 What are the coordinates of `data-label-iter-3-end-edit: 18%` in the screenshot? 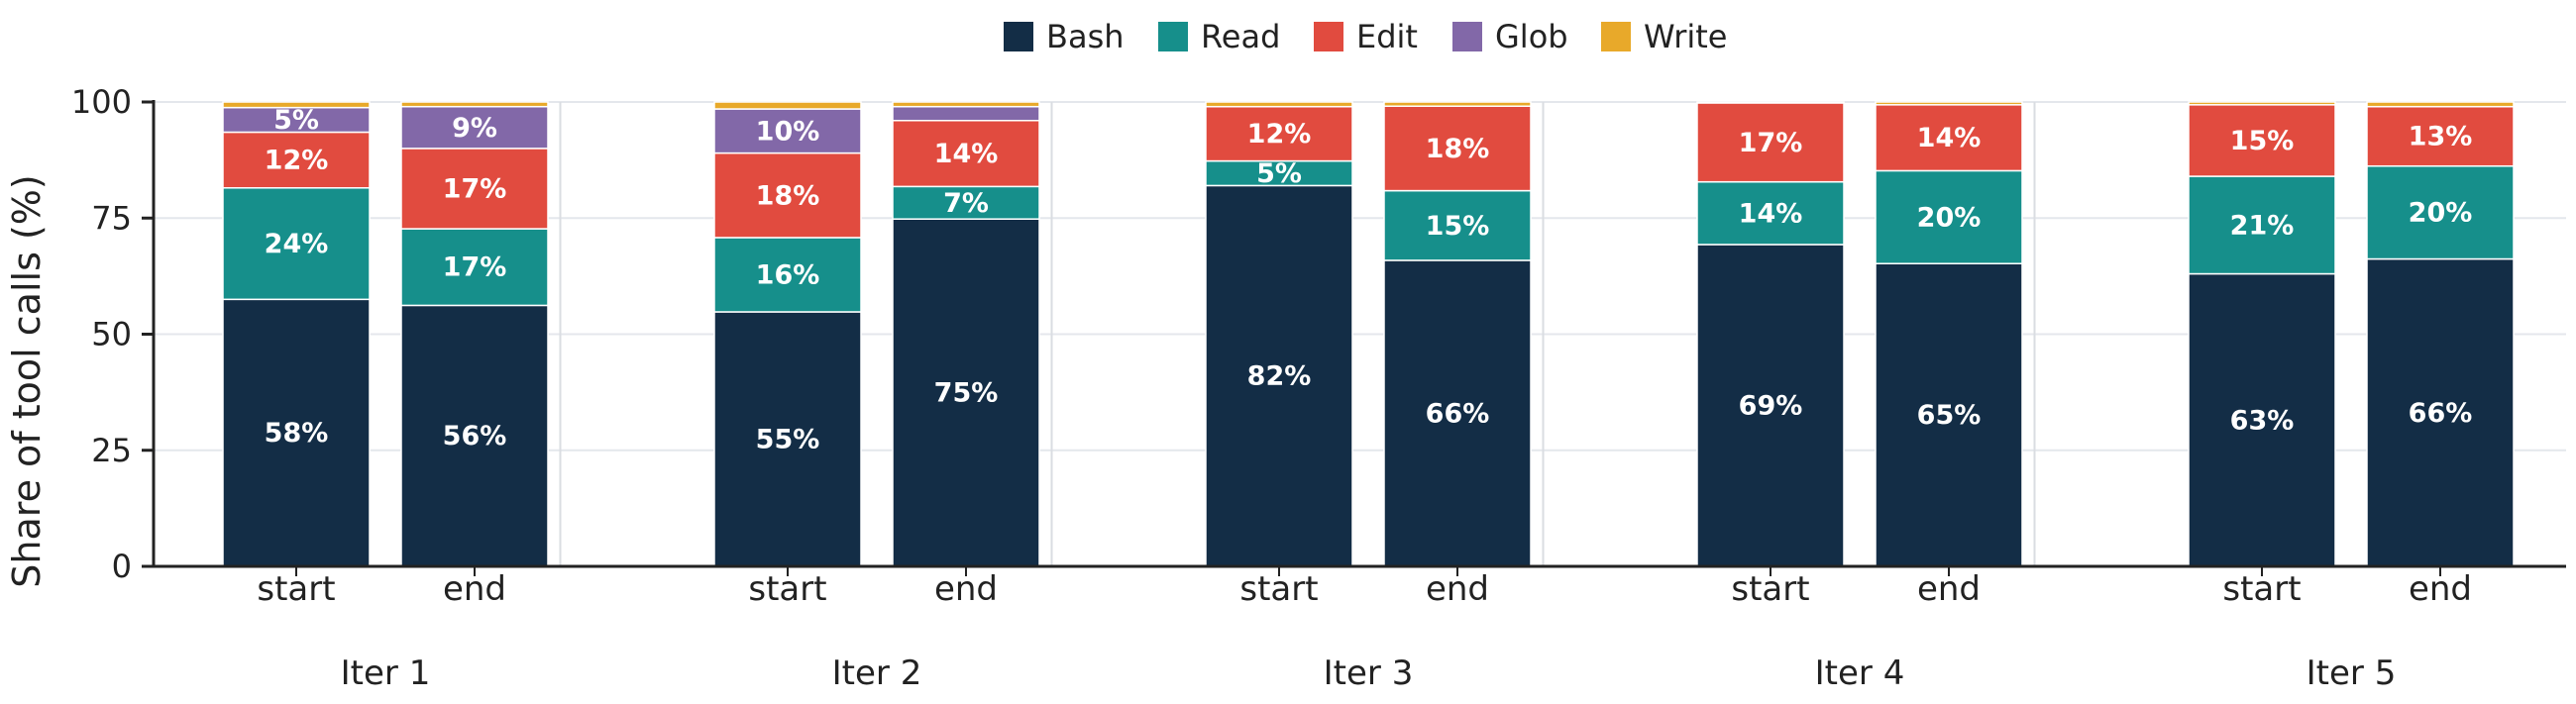 It's located at (1458, 149).